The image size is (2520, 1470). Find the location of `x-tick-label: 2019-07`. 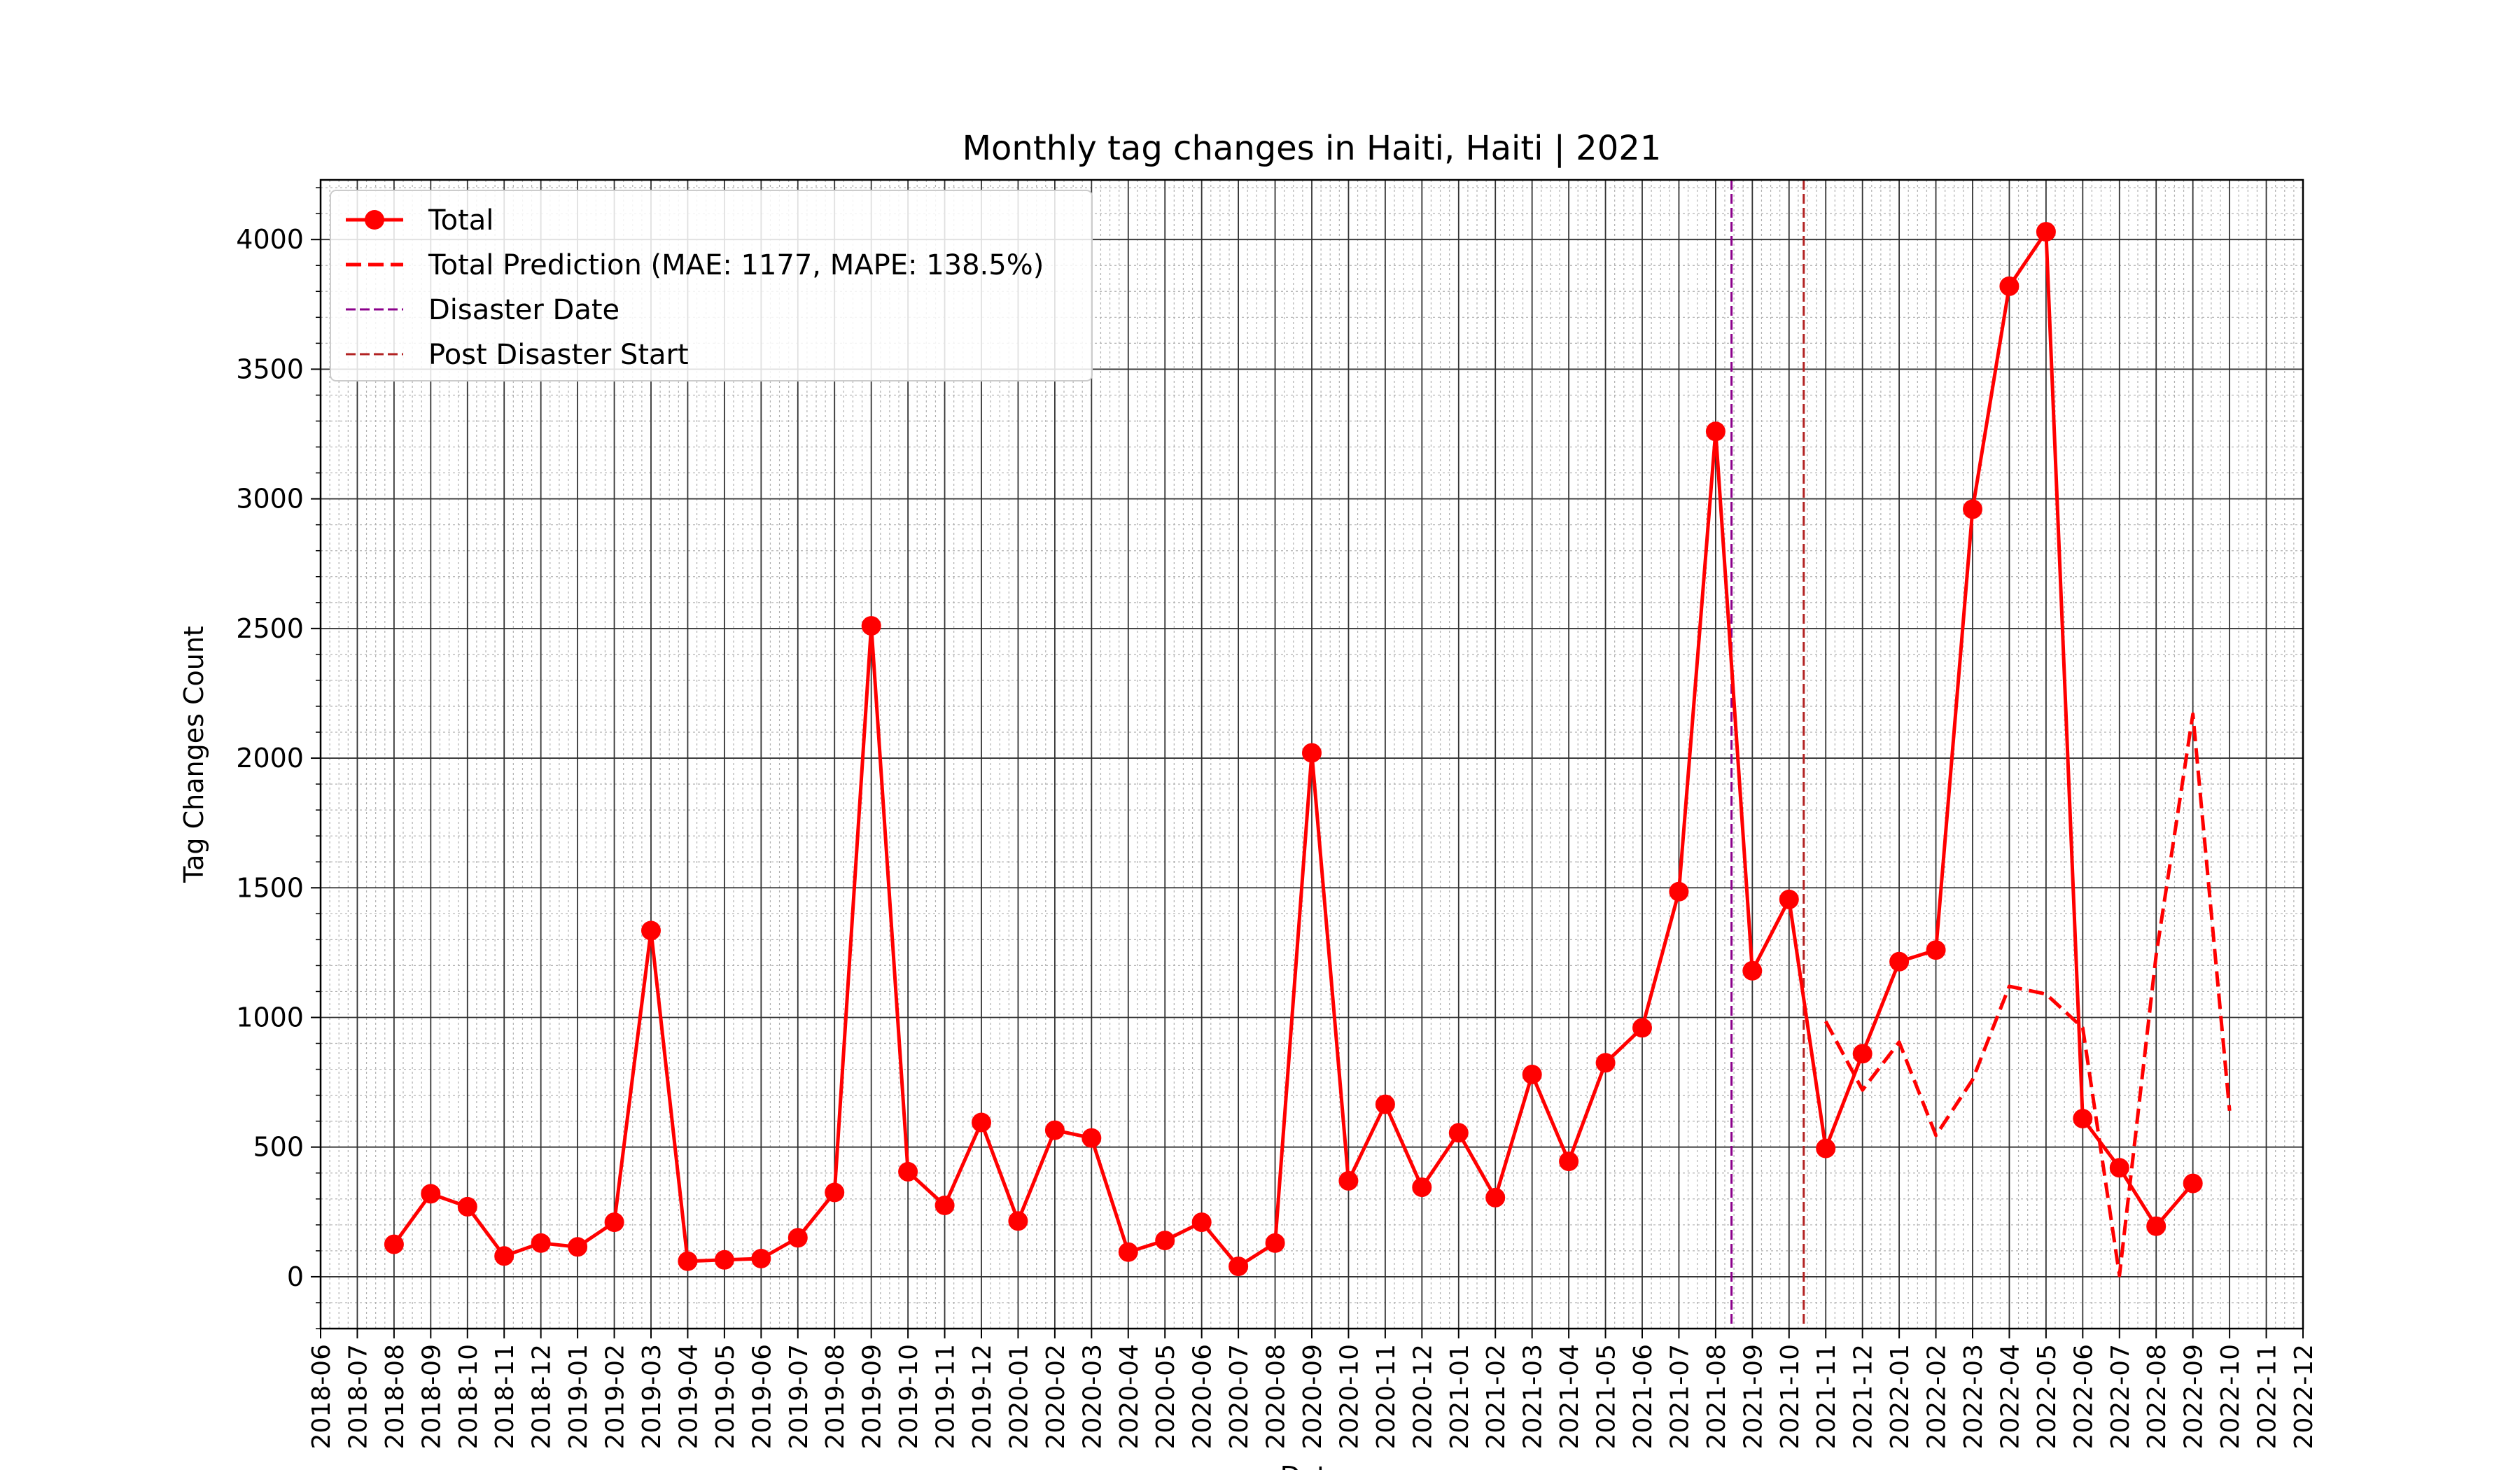

x-tick-label: 2019-07 is located at coordinates (799, 1396).